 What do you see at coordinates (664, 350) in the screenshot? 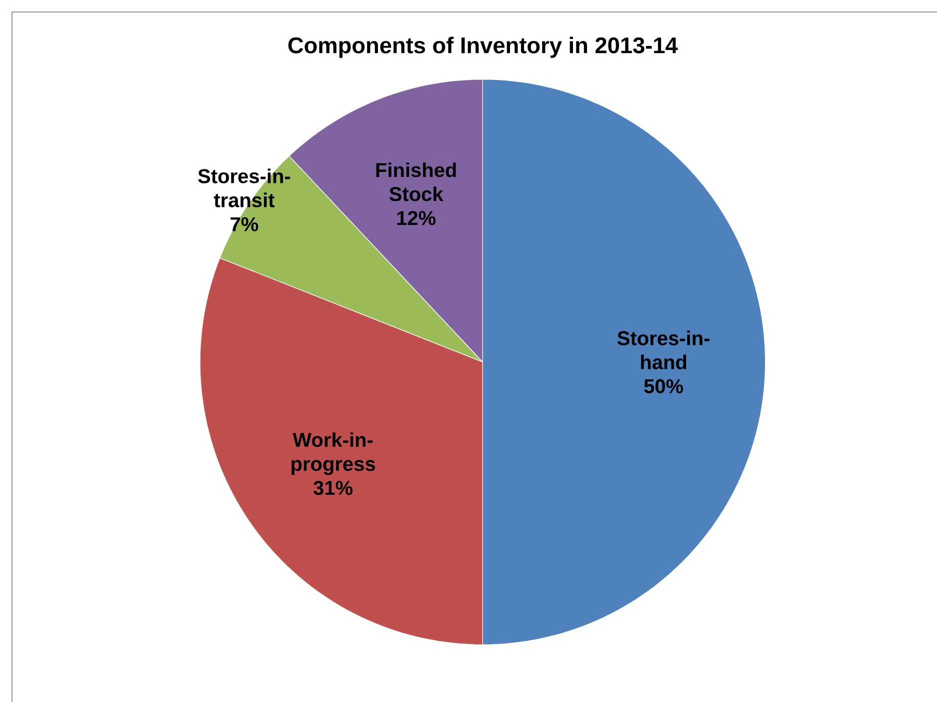
I see `slice-label: Stores-in-hand` at bounding box center [664, 350].